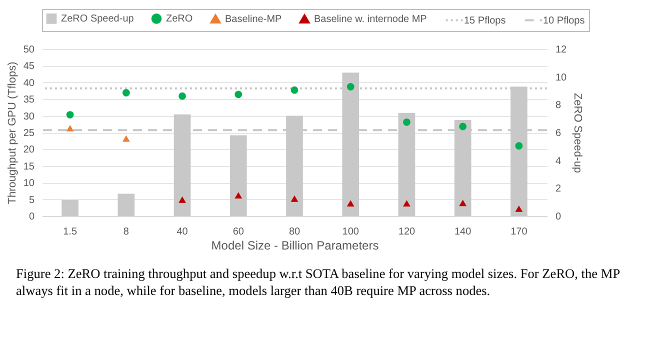 The height and width of the screenshot is (338, 647). I want to click on legend-label: 15 Pflops, so click(485, 20).